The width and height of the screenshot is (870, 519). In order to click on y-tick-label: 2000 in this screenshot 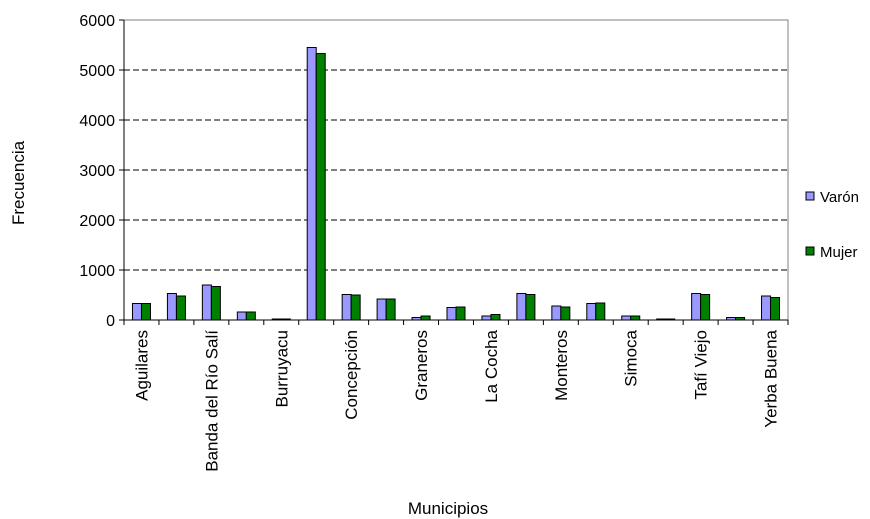, I will do `click(97, 221)`.